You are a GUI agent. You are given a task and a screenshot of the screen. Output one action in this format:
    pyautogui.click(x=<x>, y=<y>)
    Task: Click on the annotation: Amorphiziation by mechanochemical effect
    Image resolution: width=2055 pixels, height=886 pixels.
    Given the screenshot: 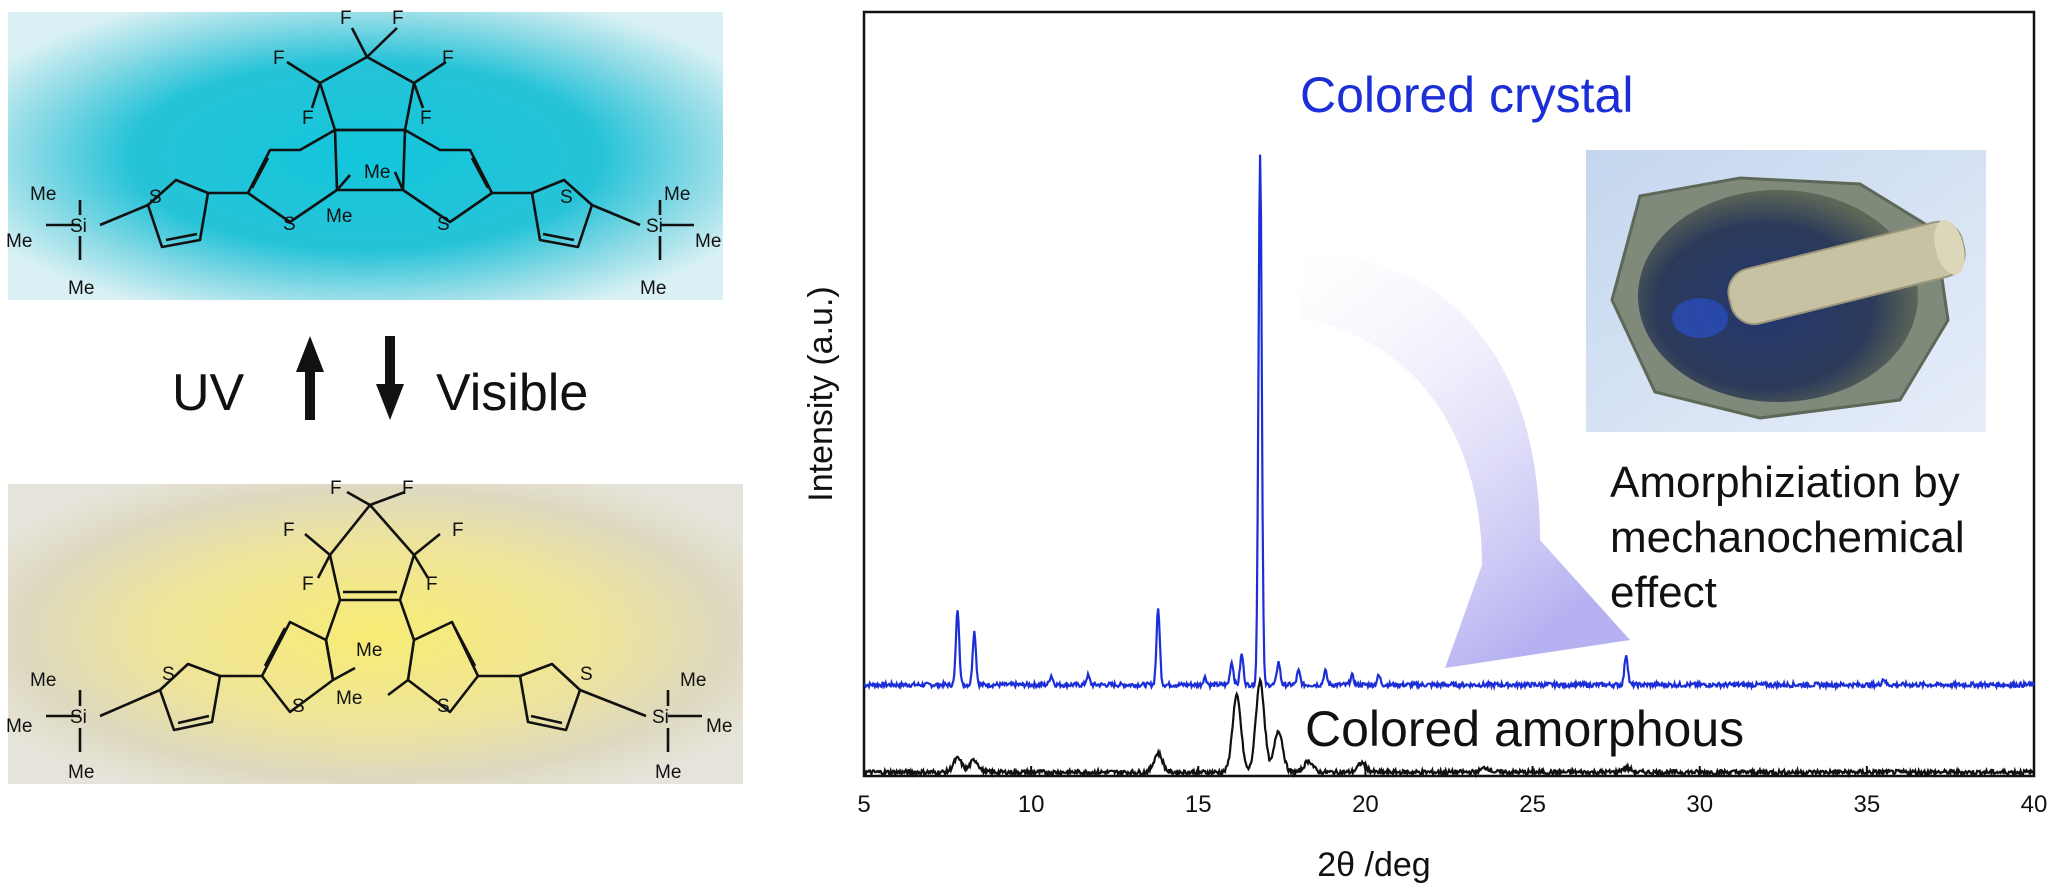 What is the action you would take?
    pyautogui.click(x=1787, y=537)
    